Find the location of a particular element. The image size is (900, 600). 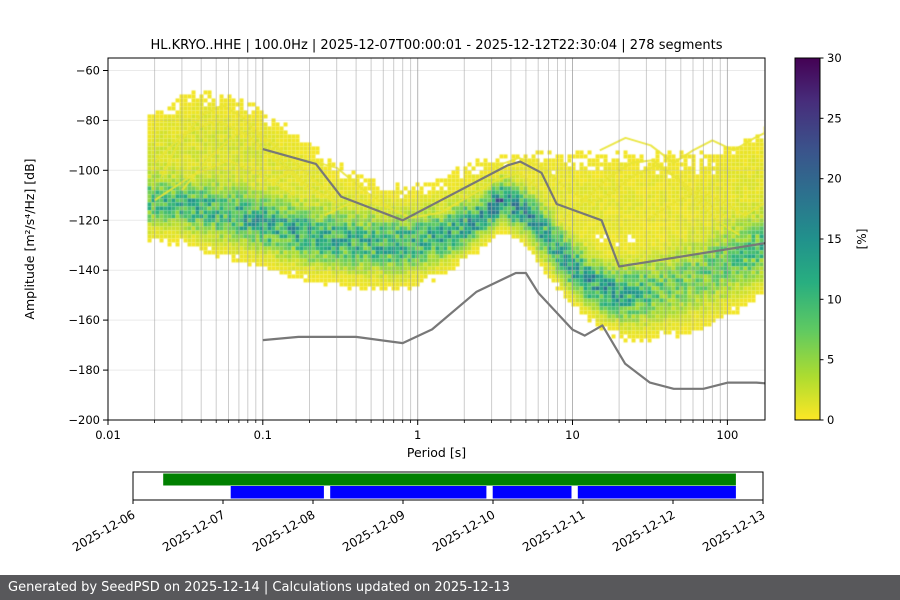

timeline-date-label: 2025-12-08 is located at coordinates (283, 530).